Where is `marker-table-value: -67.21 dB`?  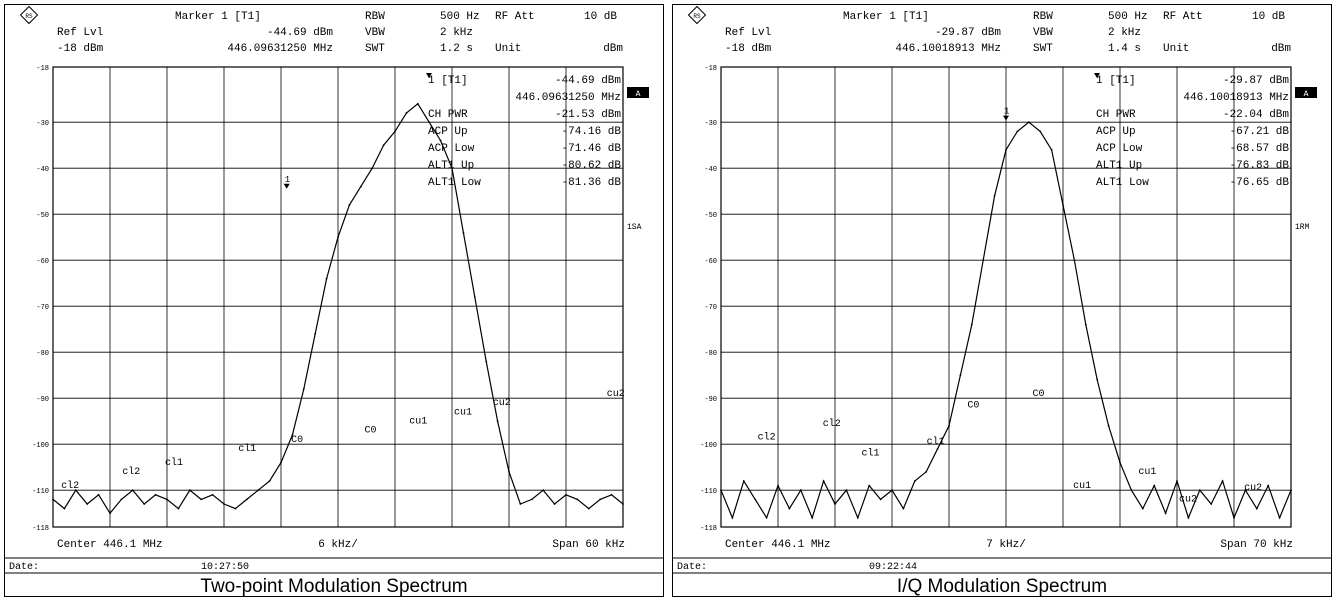 marker-table-value: -67.21 dB is located at coordinates (1260, 132).